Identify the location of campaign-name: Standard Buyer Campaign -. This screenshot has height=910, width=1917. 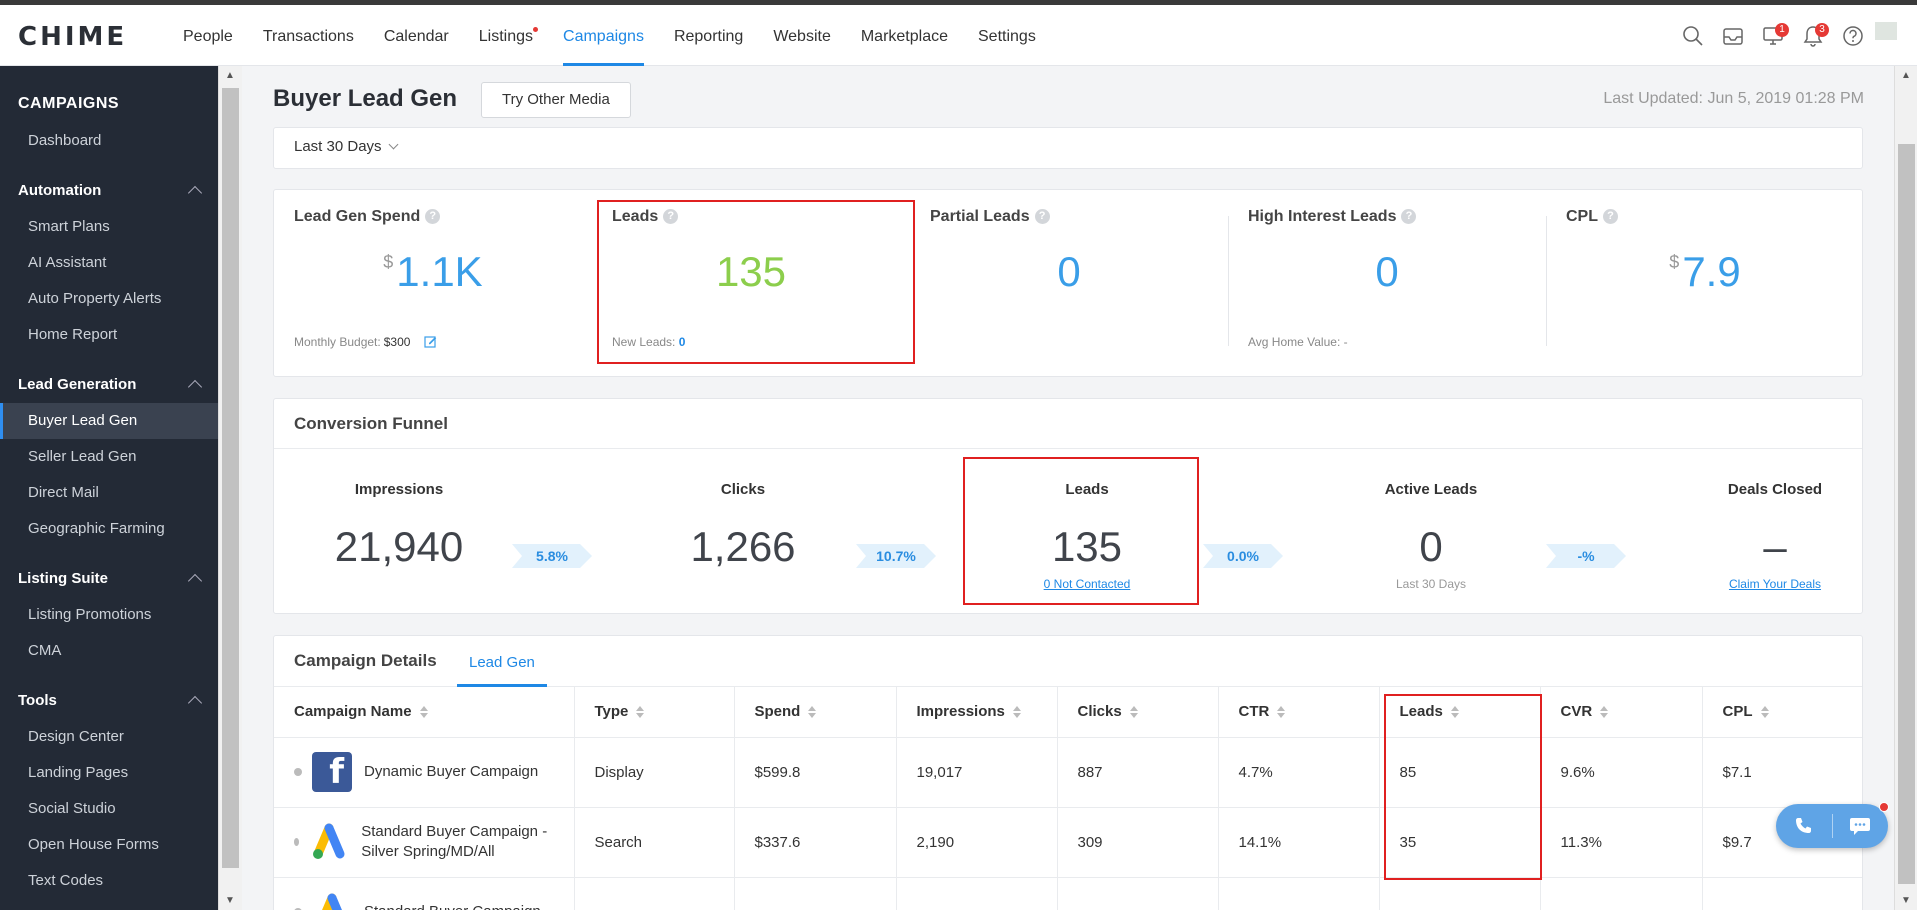
(457, 906).